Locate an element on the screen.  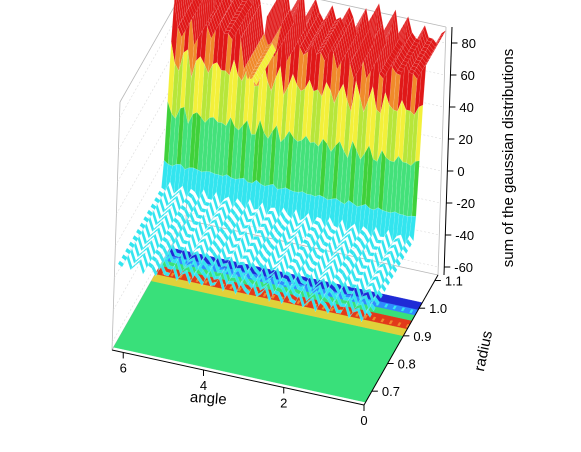
y-tick-label: 1.1 is located at coordinates (454, 281).